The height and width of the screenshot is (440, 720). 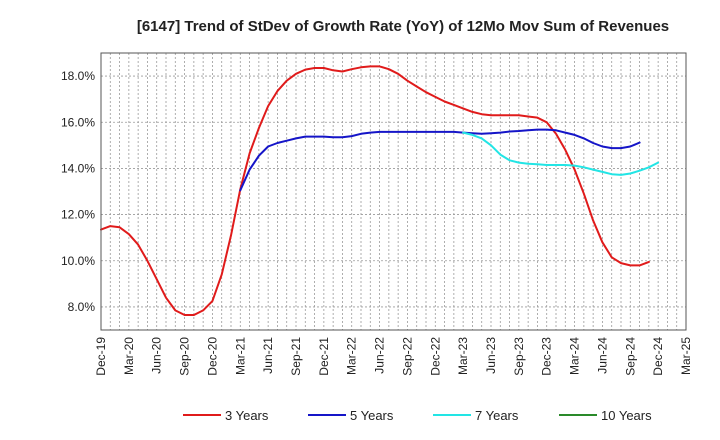 I want to click on x-tick-label: Jun-24, so click(x=602, y=355).